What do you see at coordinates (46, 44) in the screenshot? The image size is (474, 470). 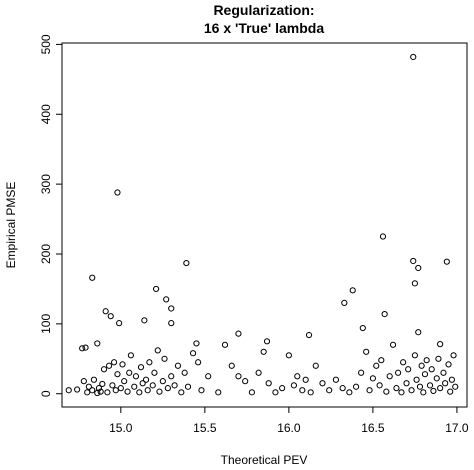 I see `y-tick-label: 500` at bounding box center [46, 44].